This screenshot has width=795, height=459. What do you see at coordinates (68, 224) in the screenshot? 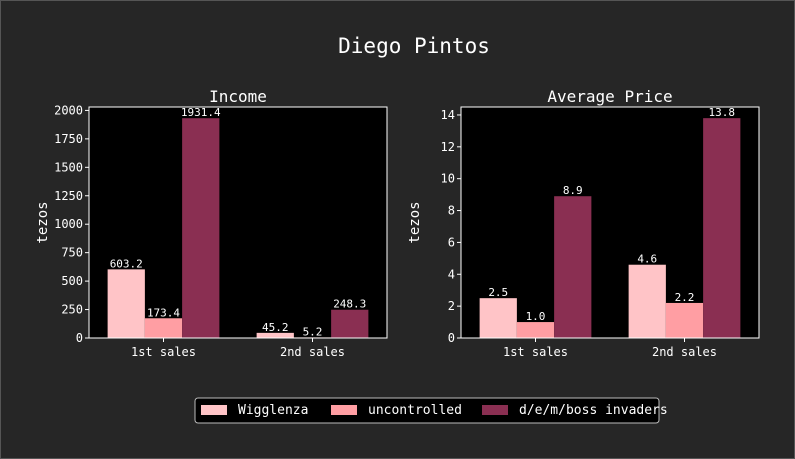
I see `y-tick-label: 1000` at bounding box center [68, 224].